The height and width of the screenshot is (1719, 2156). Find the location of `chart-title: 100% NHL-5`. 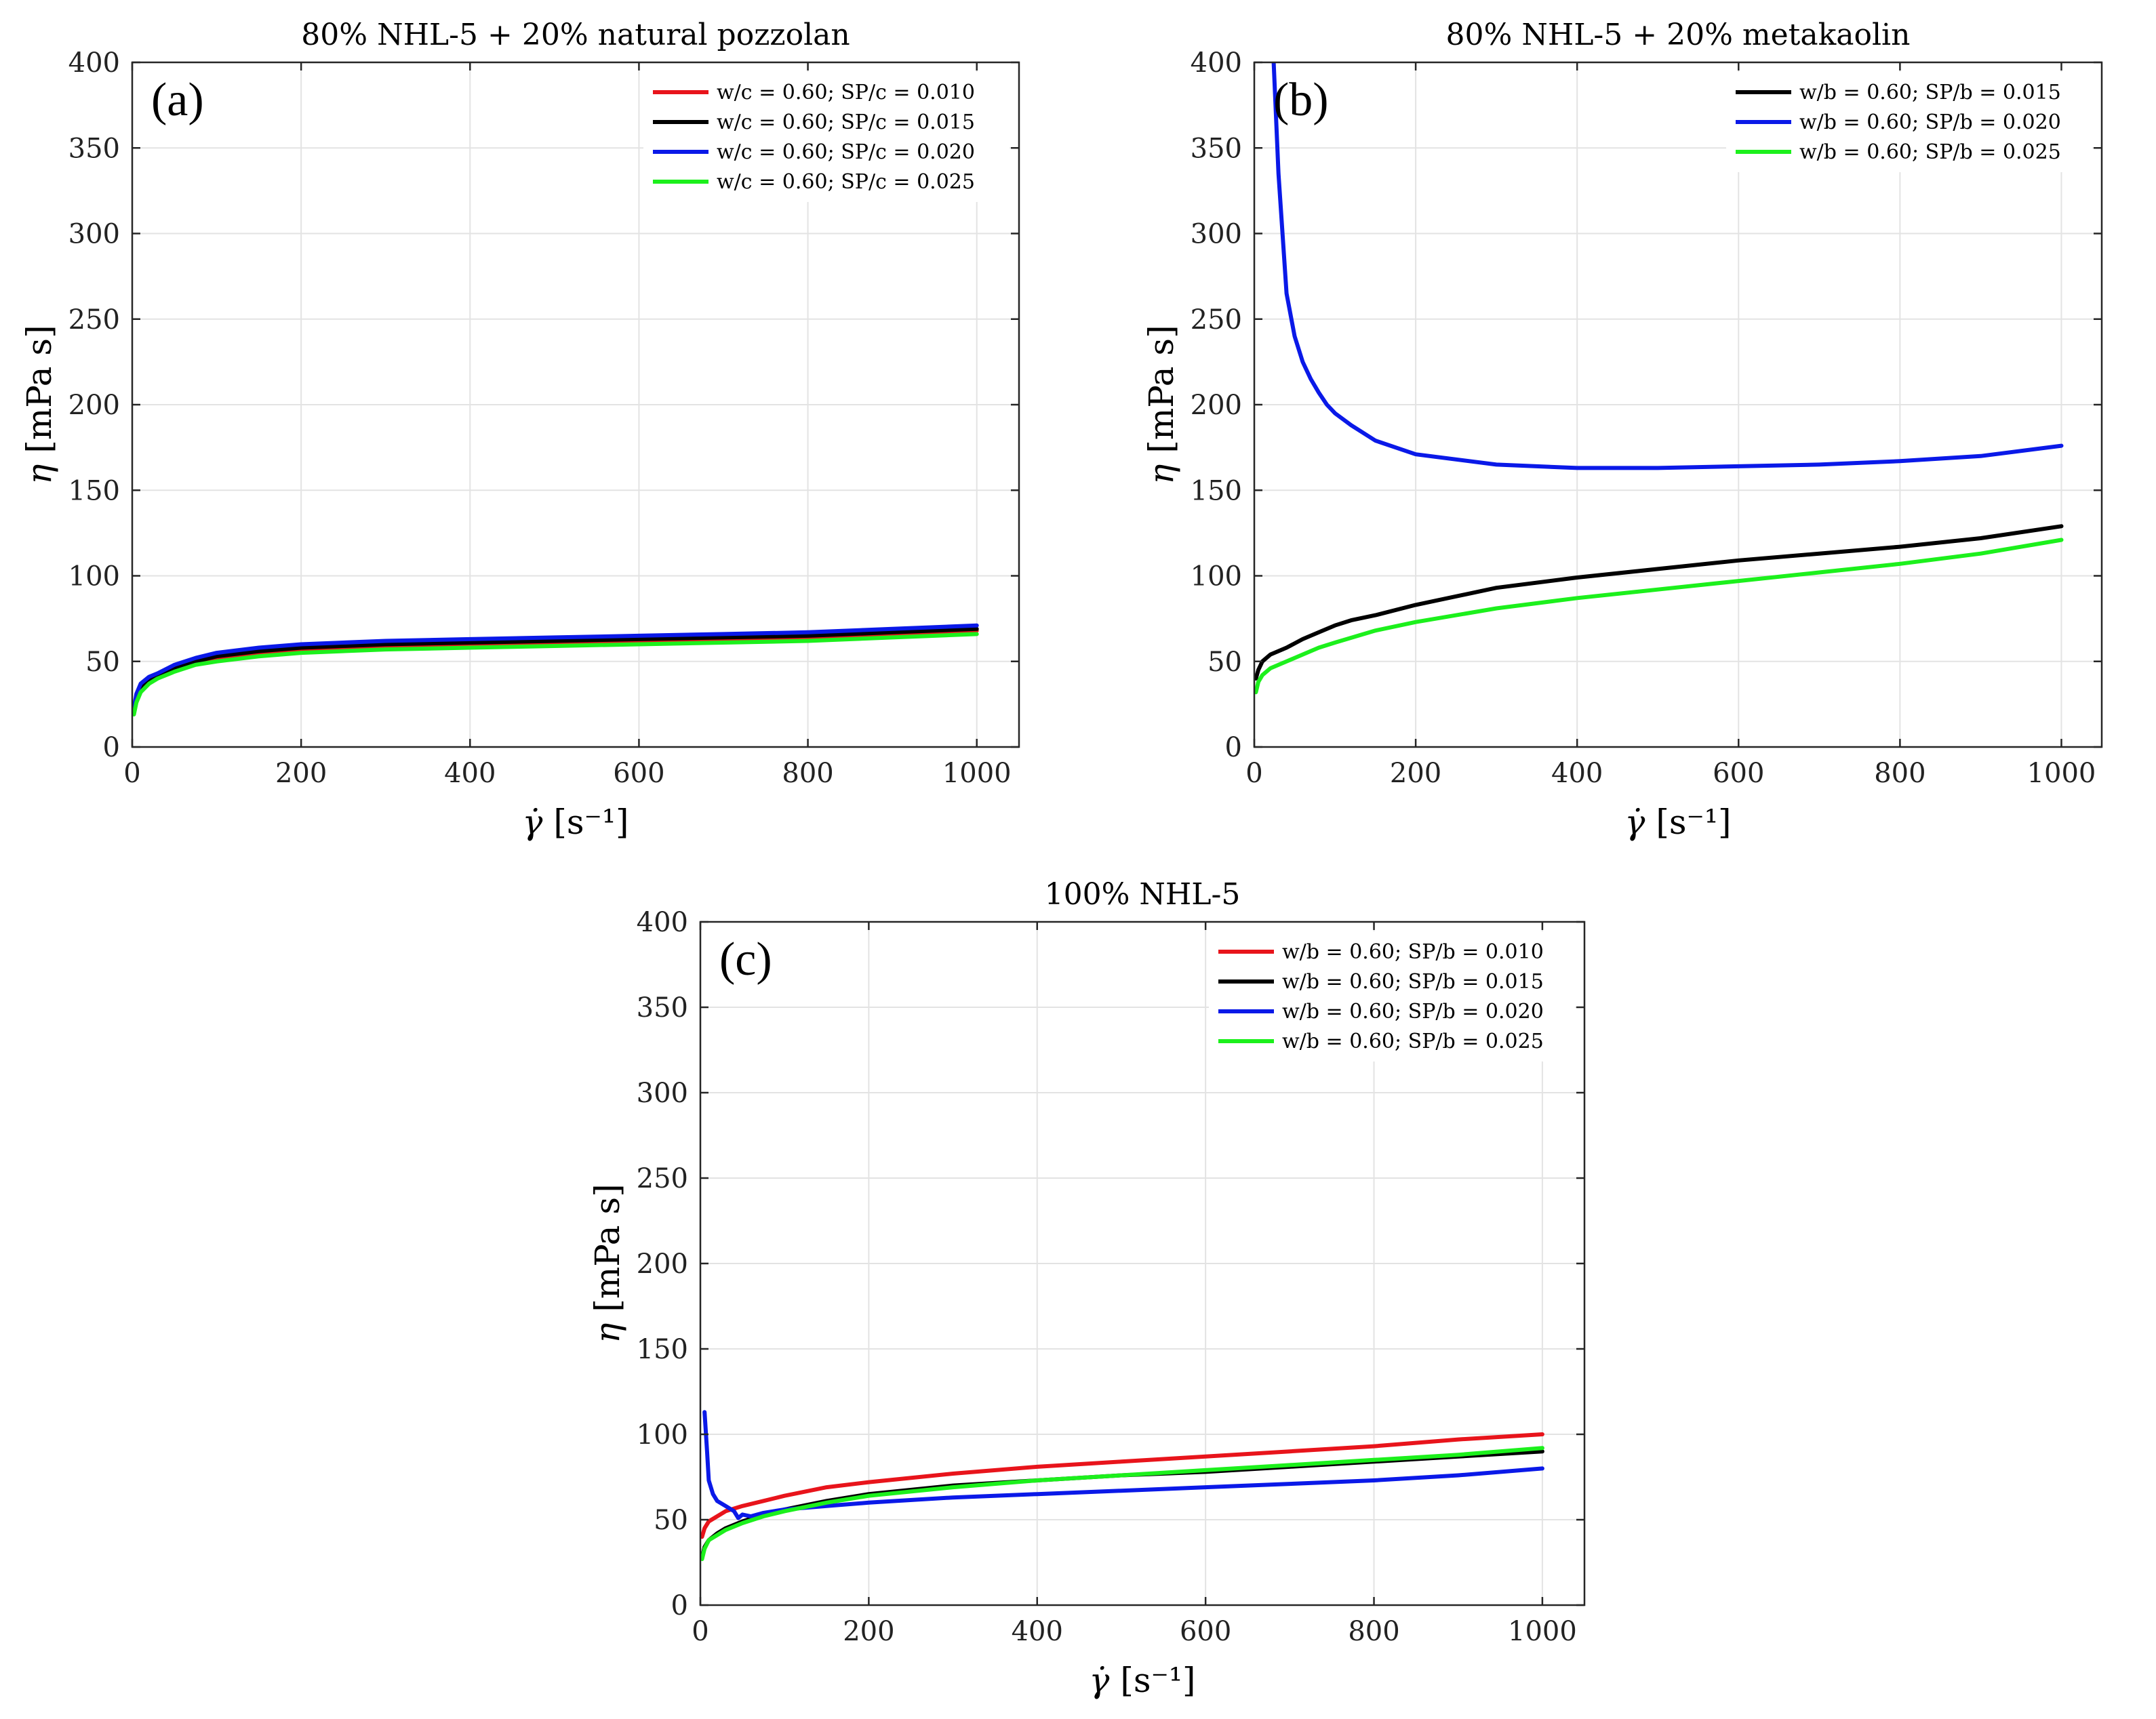

chart-title: 100% NHL-5 is located at coordinates (1143, 894).